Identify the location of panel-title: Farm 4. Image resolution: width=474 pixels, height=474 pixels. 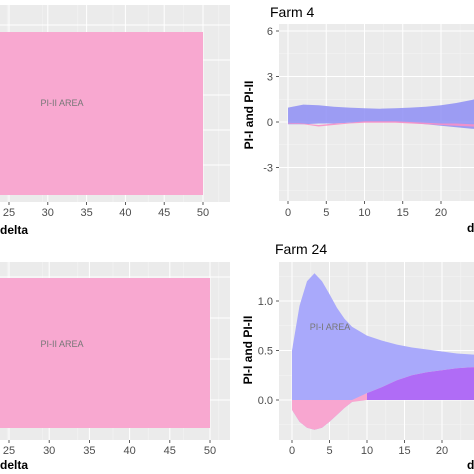
(292, 12).